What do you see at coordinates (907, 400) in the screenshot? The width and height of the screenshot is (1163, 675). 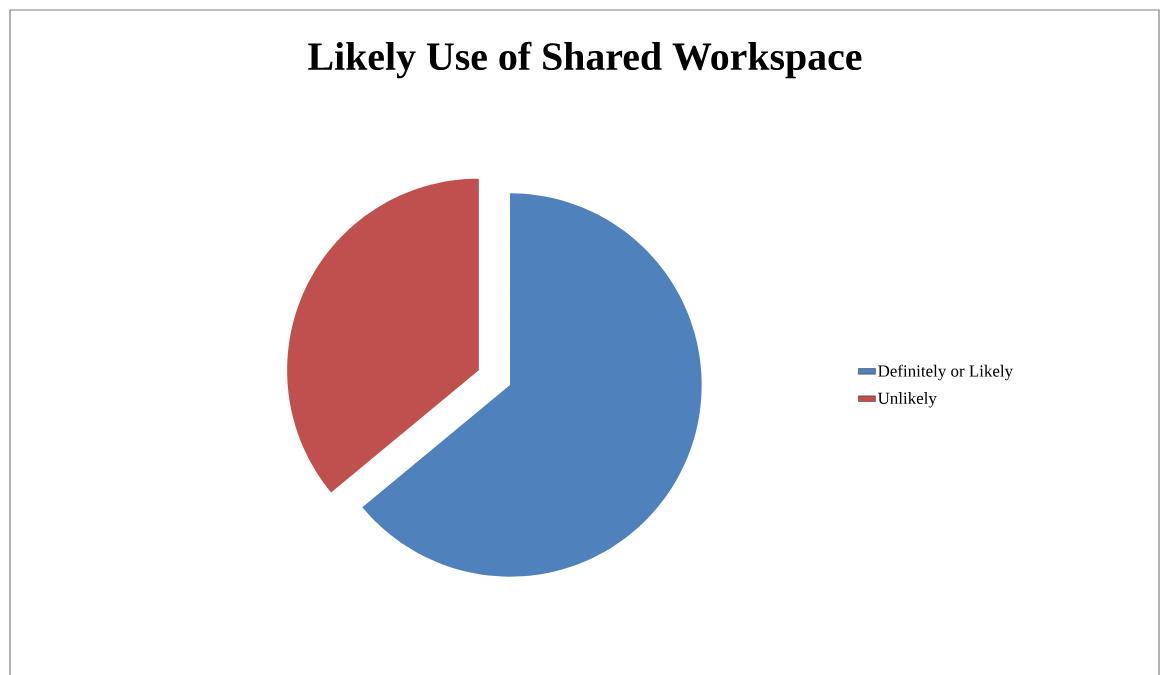 I see `legend-label: Unlikely` at bounding box center [907, 400].